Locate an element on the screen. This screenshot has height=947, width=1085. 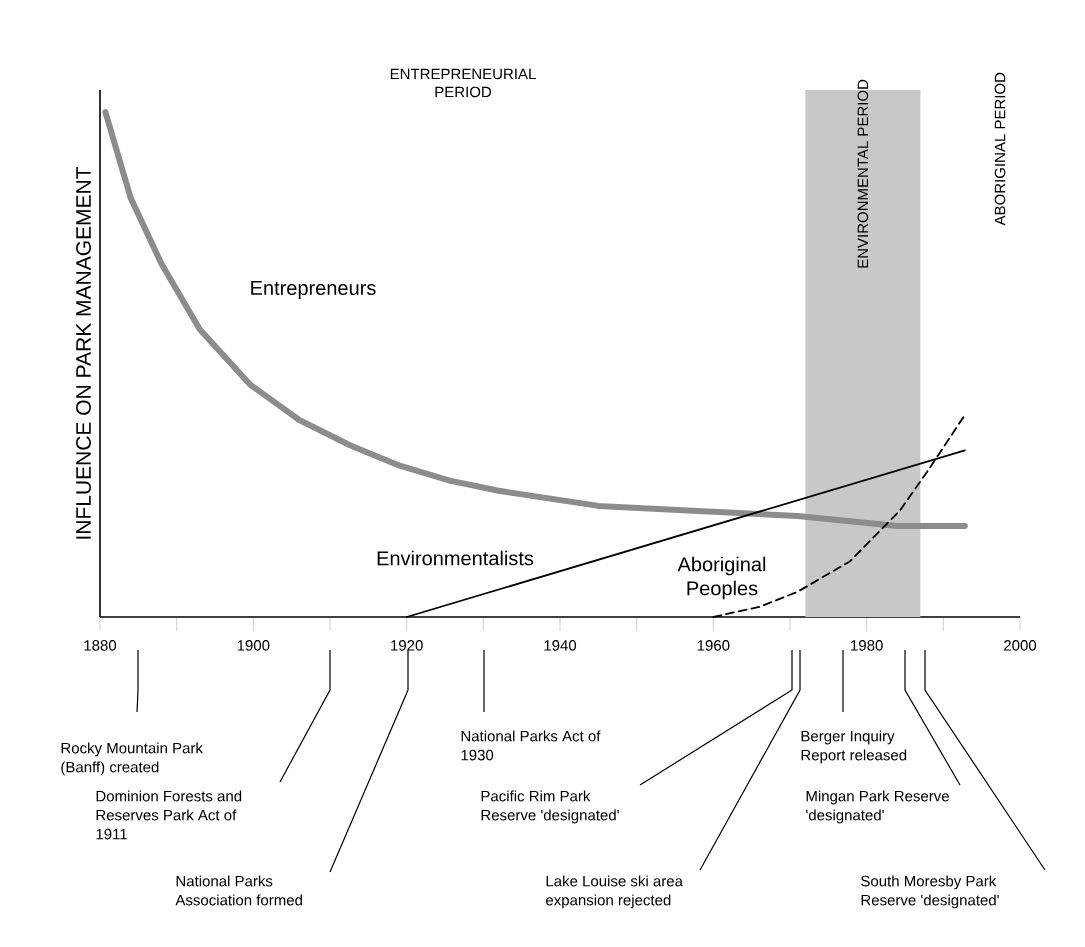
y-axis-title: INFLUENCE ON PARK MANAGEMENT is located at coordinates (83, 352).